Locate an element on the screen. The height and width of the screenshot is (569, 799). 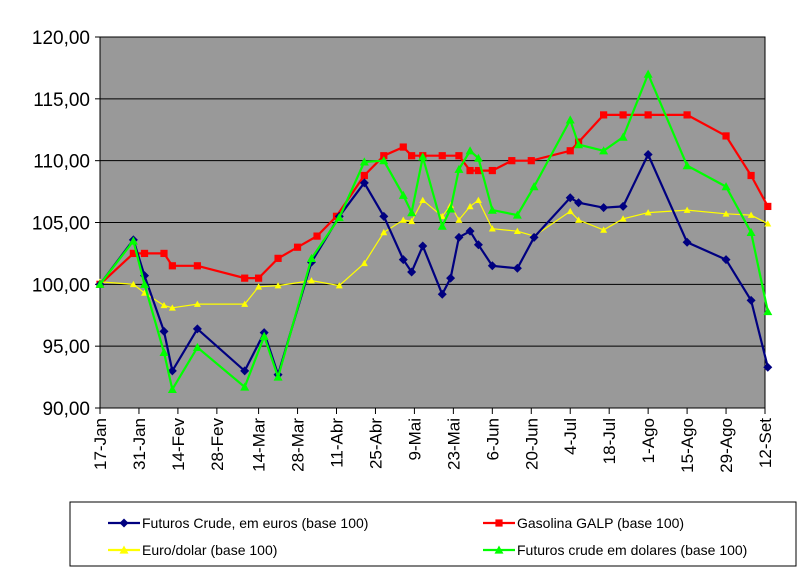
legend-item: Gasolina GALP (base 100) is located at coordinates (583, 523).